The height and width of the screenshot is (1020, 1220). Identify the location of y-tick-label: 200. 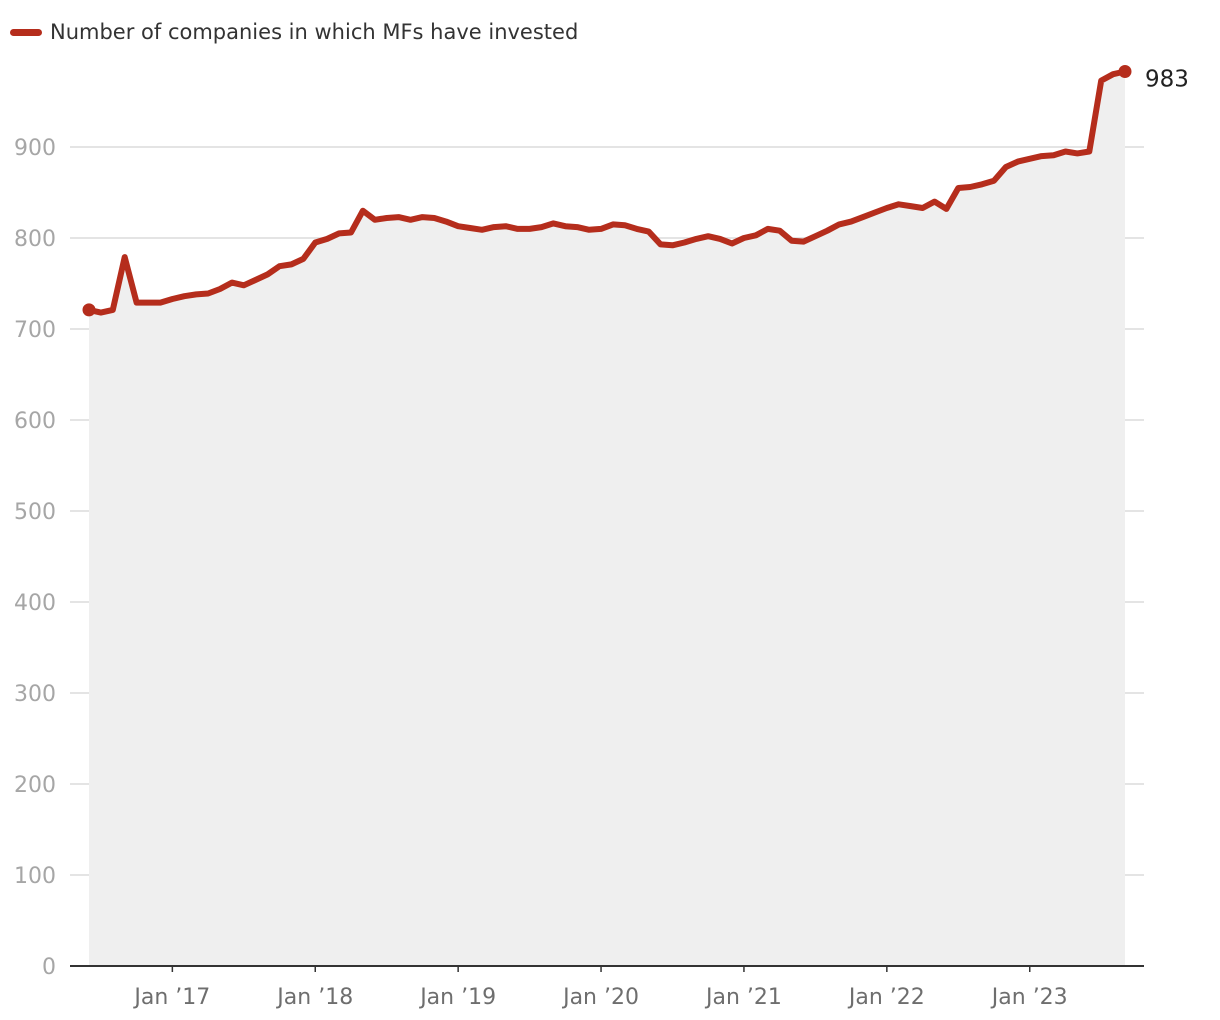
(35, 785).